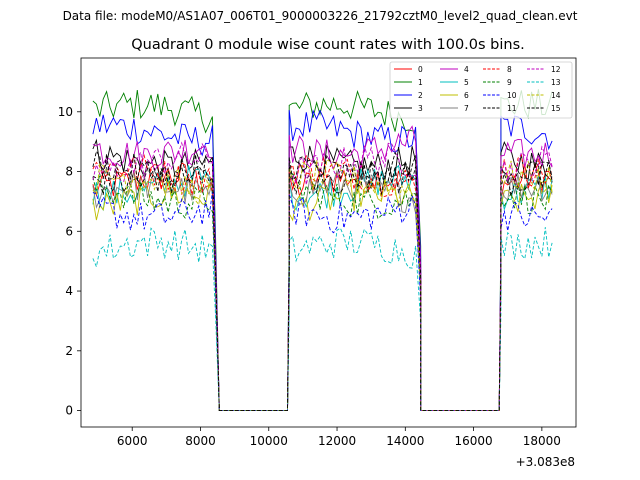 The height and width of the screenshot is (480, 640). I want to click on legend-item-1: 1, so click(408, 82).